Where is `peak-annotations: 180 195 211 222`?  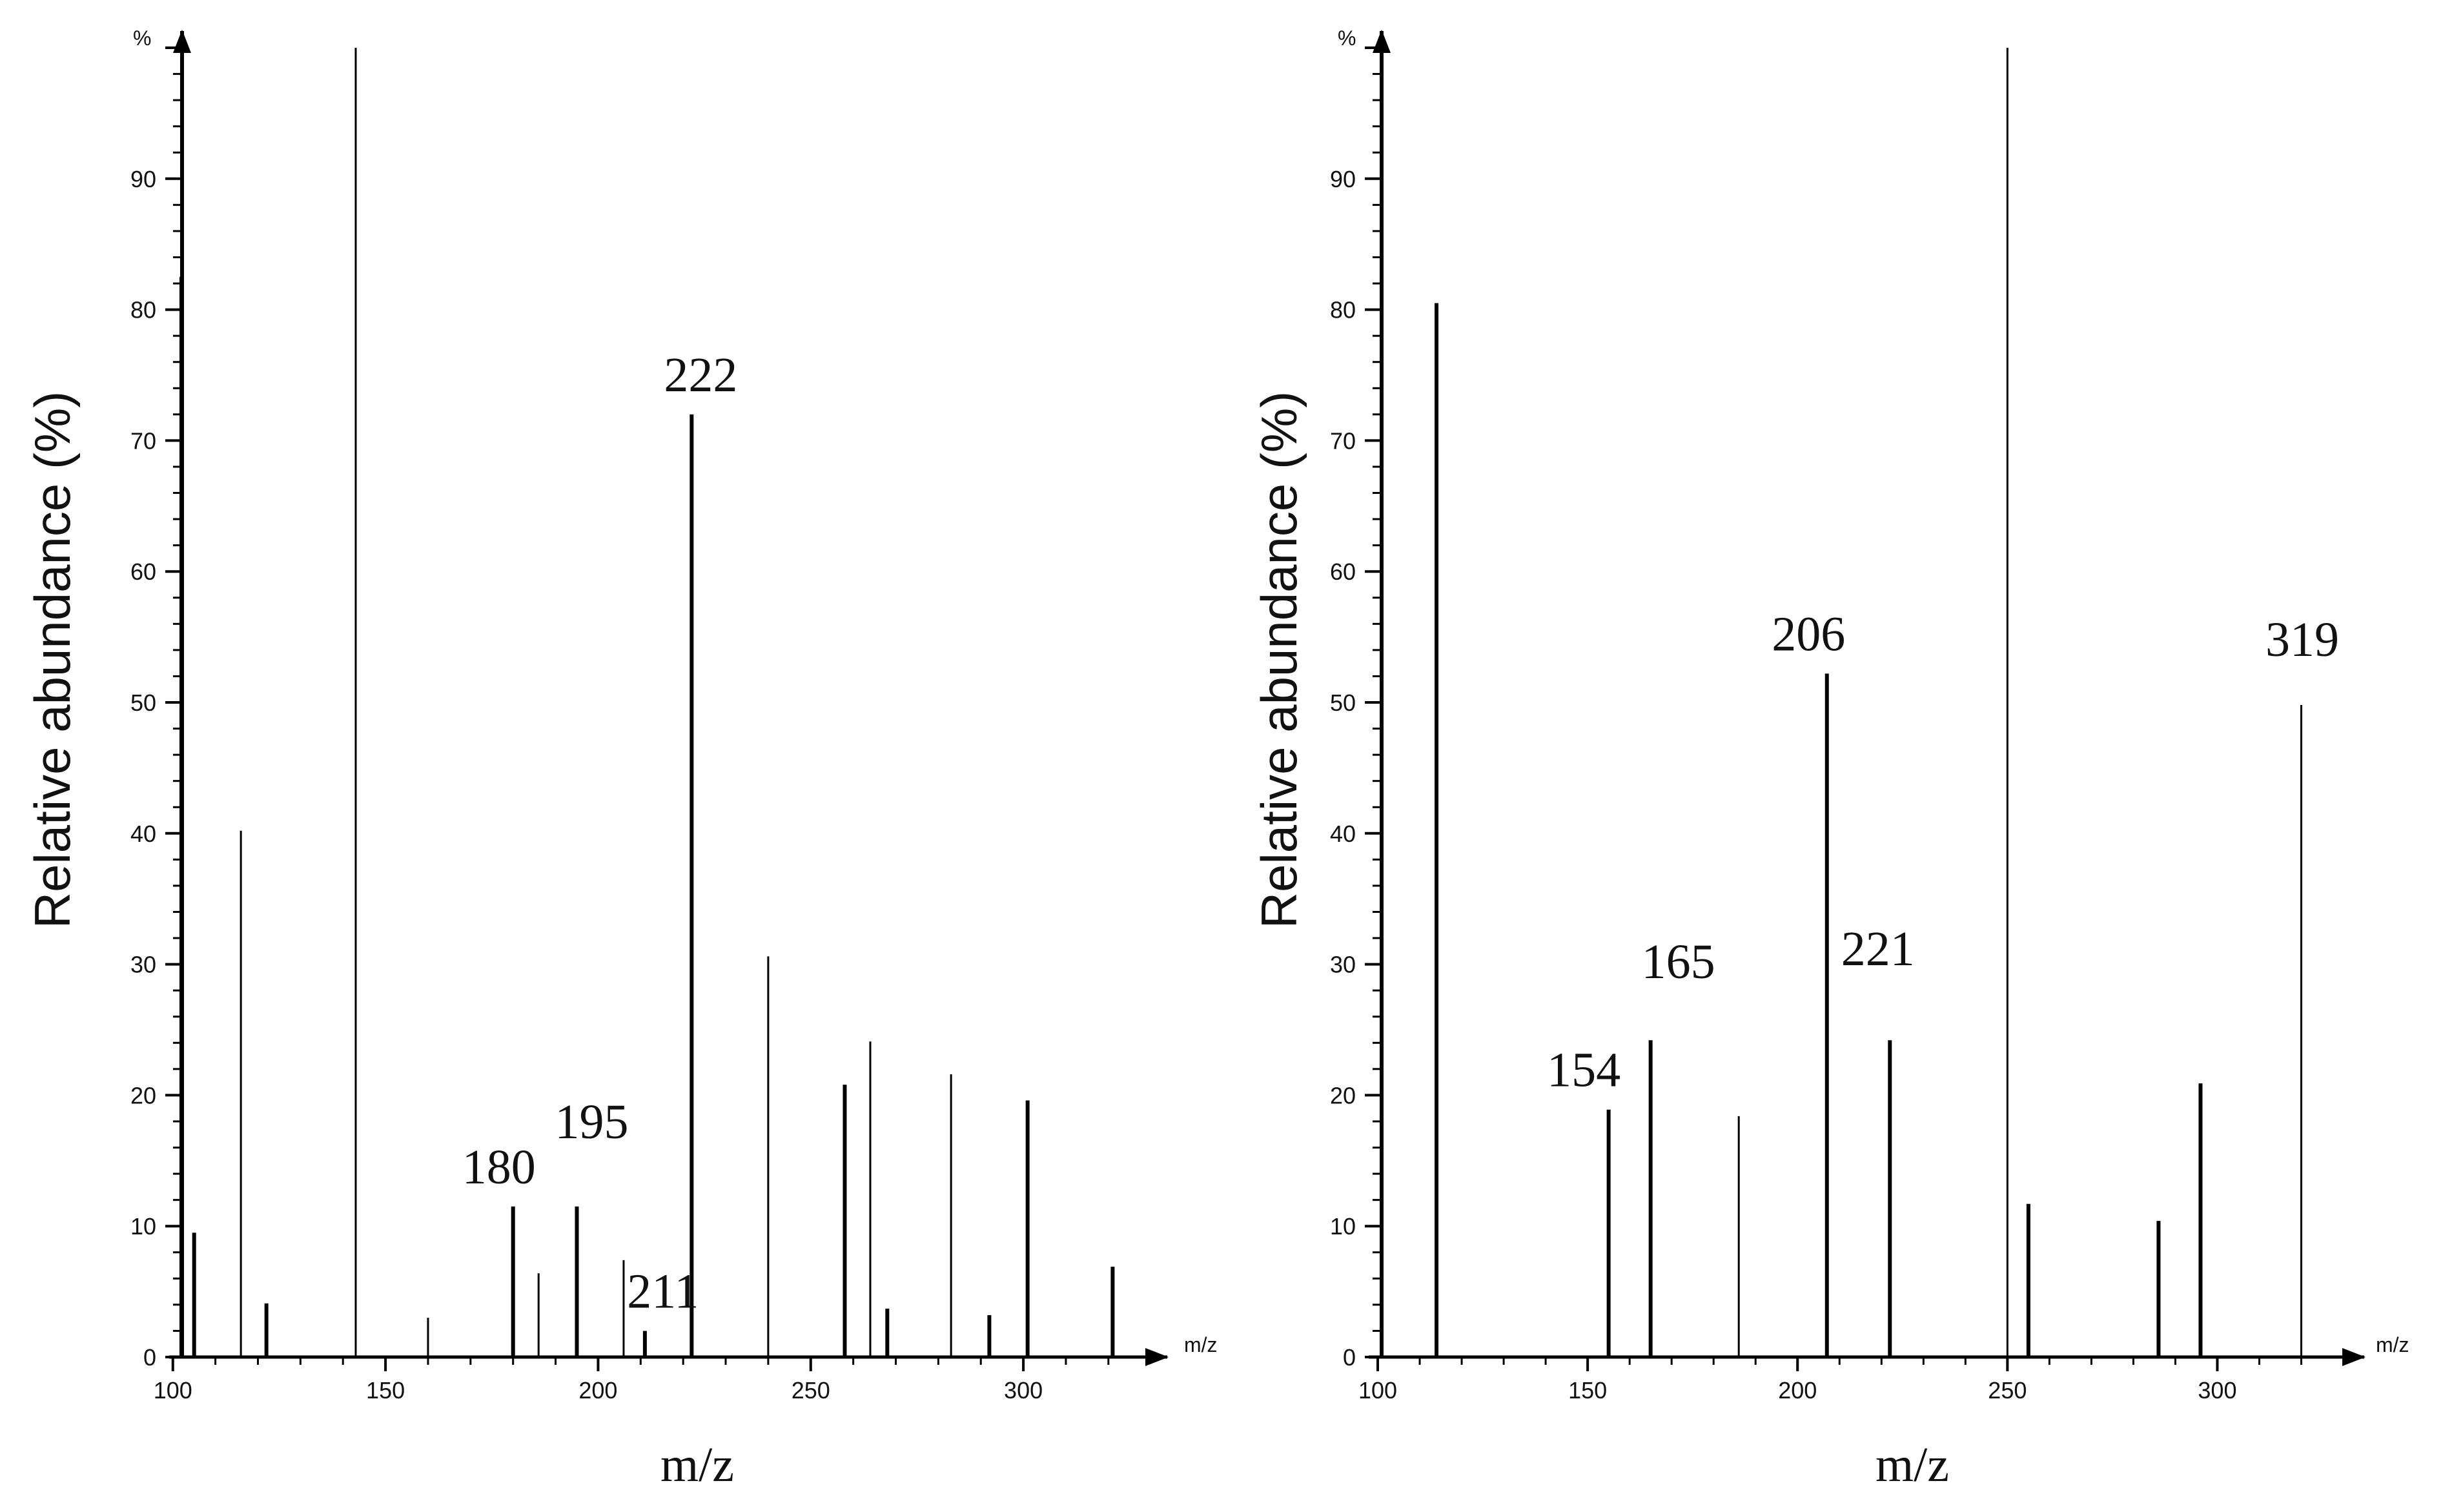
peak-annotations: 180 195 211 222 is located at coordinates (600, 833).